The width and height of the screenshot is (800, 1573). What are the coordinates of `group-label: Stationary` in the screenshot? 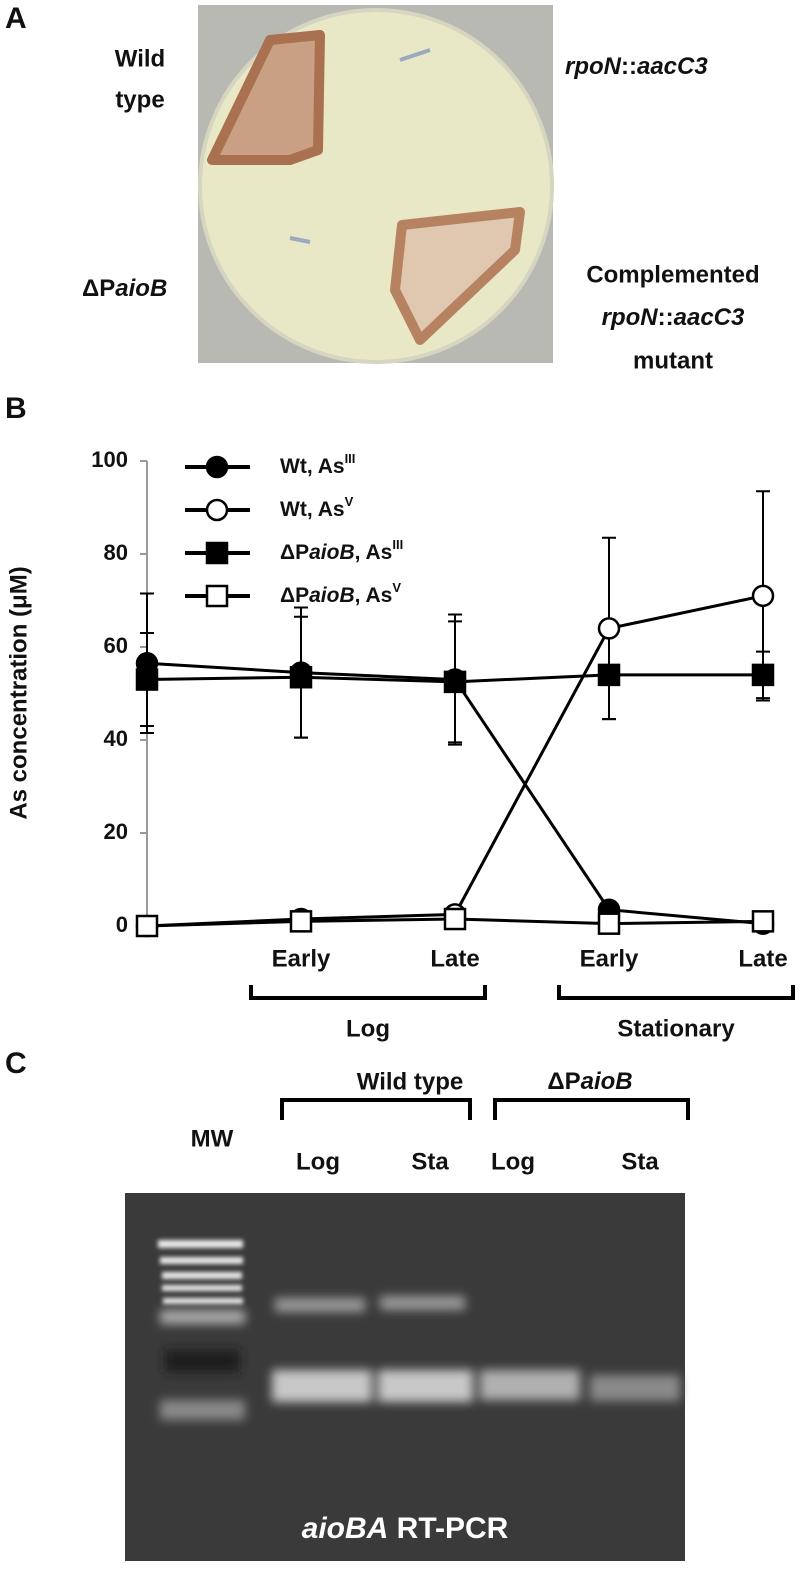 It's located at (676, 1028).